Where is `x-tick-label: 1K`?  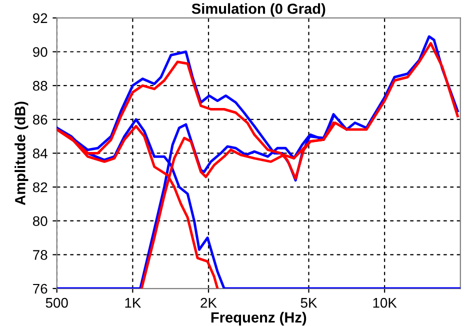 x-tick-label: 1K is located at coordinates (133, 303).